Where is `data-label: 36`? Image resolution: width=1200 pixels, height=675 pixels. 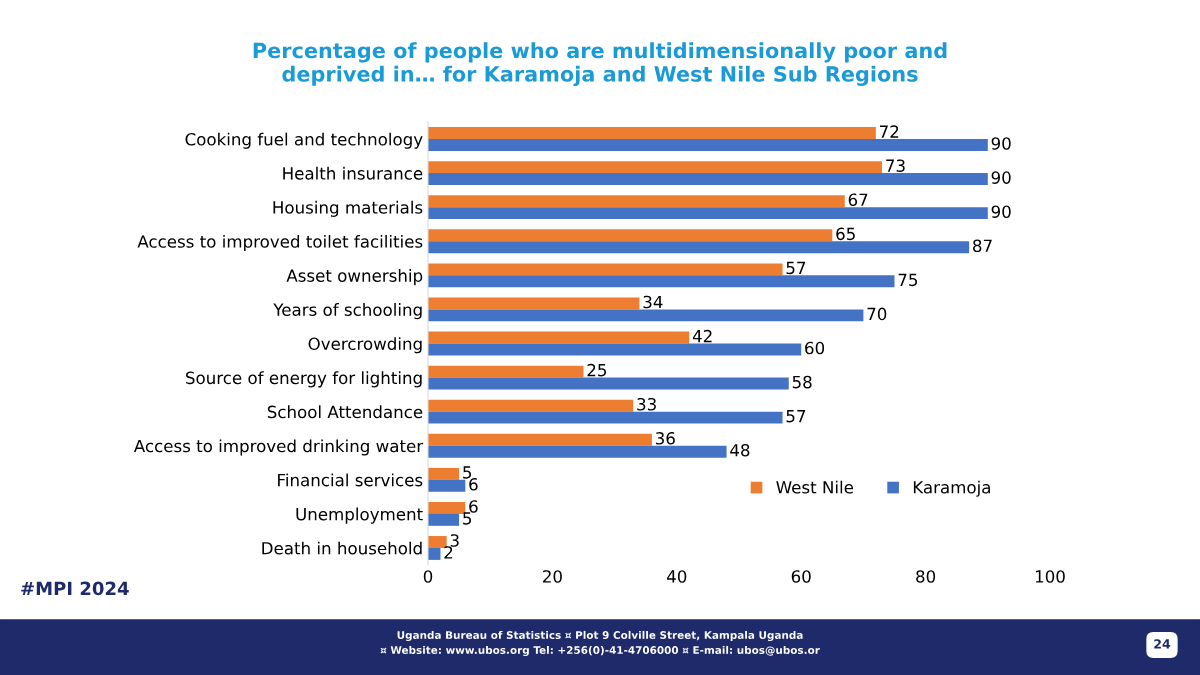 data-label: 36 is located at coordinates (665, 438).